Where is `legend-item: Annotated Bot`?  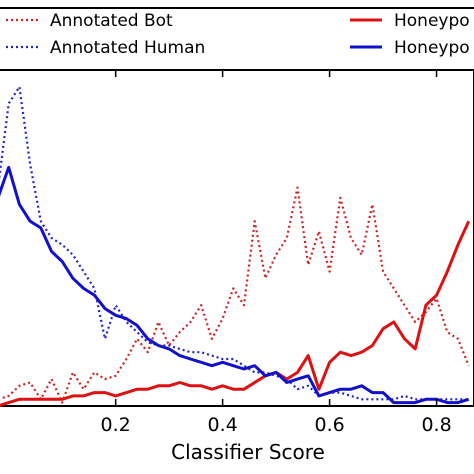
legend-item: Annotated Bot is located at coordinates (89, 21).